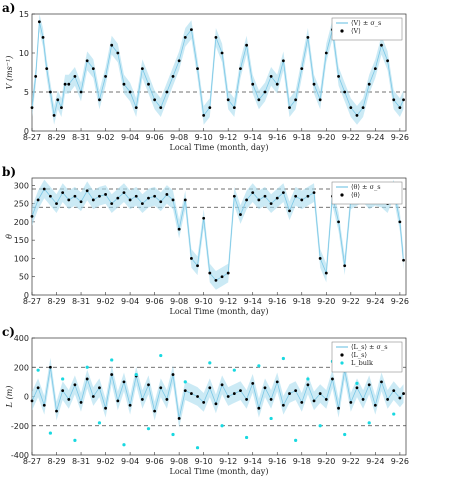 This screenshot has height=485, width=474. I want to click on legend-box, so click(367, 29).